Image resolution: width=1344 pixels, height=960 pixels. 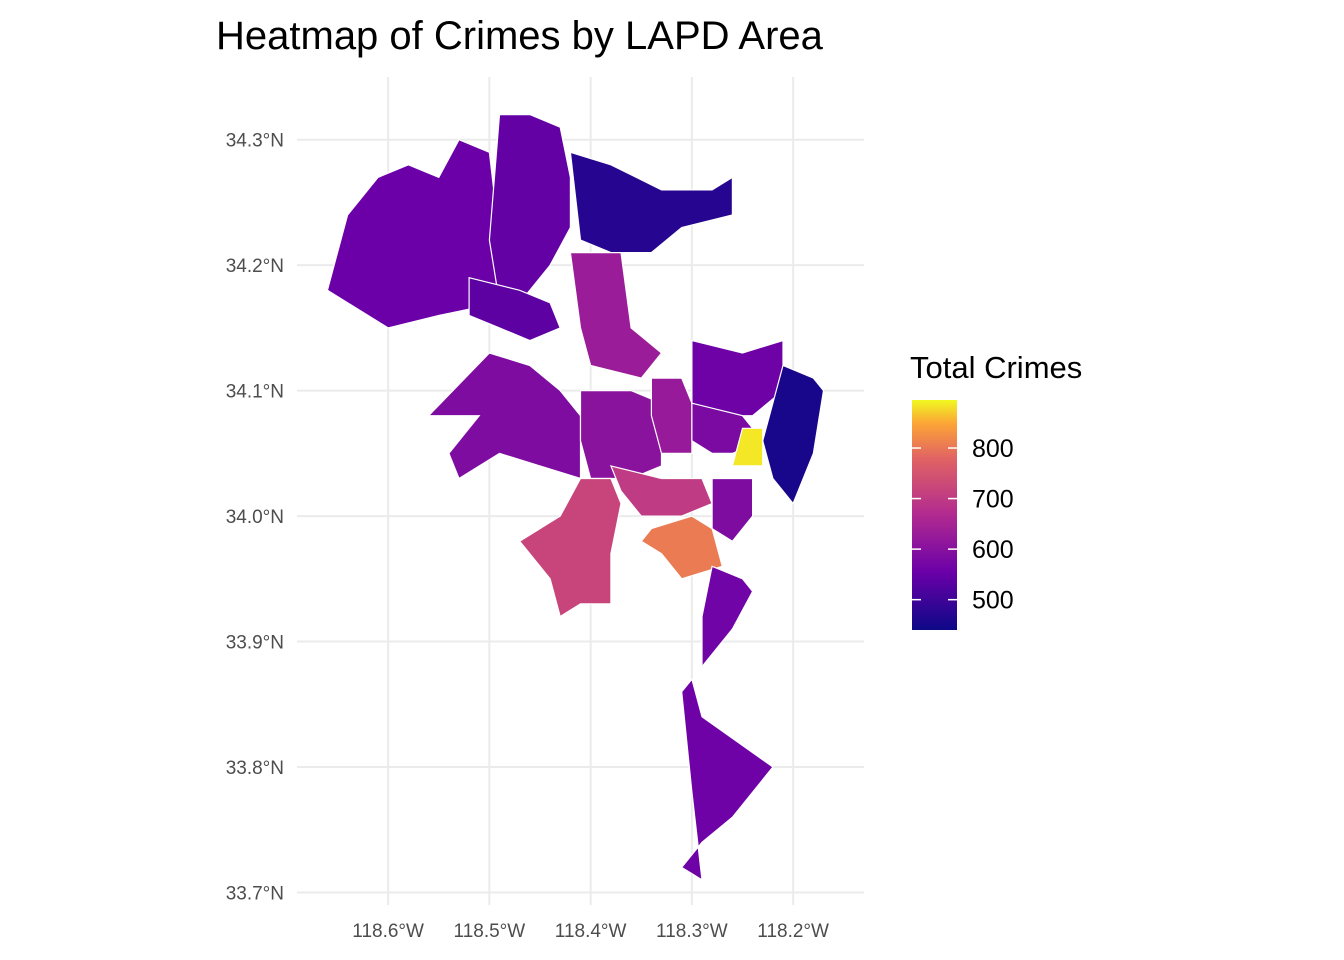 What do you see at coordinates (255, 893) in the screenshot?
I see `y-tick-label: 33.7°N` at bounding box center [255, 893].